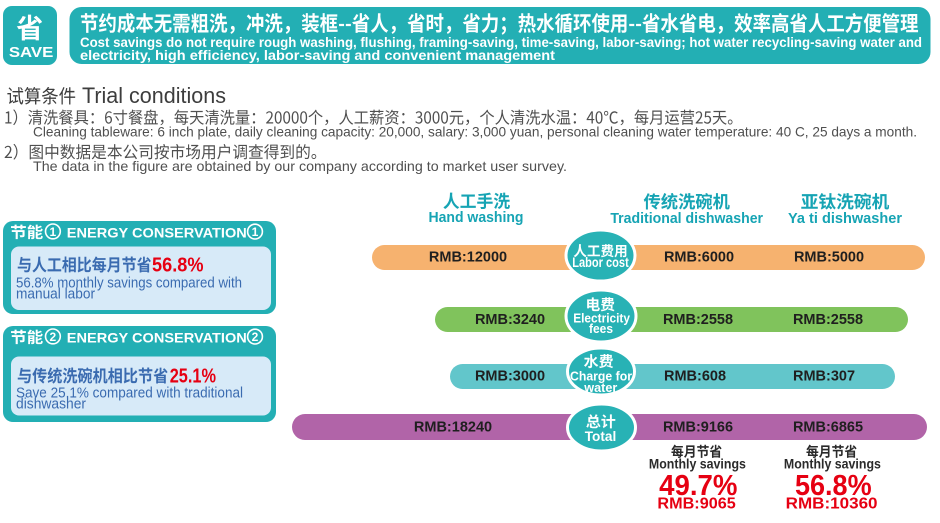 This screenshot has height=523, width=940. I want to click on svg-text: RMB:307, so click(824, 377).